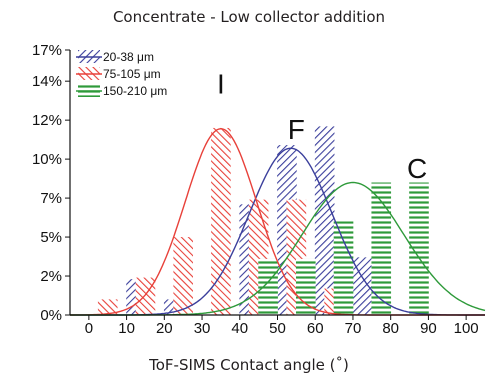 The image size is (498, 383). What do you see at coordinates (202, 328) in the screenshot?
I see `x-tick-label: 30` at bounding box center [202, 328].